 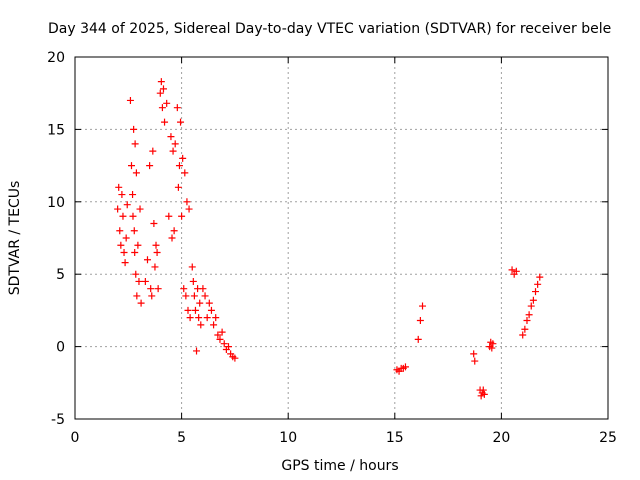 I want to click on y-tick-label: 5, so click(x=60, y=275).